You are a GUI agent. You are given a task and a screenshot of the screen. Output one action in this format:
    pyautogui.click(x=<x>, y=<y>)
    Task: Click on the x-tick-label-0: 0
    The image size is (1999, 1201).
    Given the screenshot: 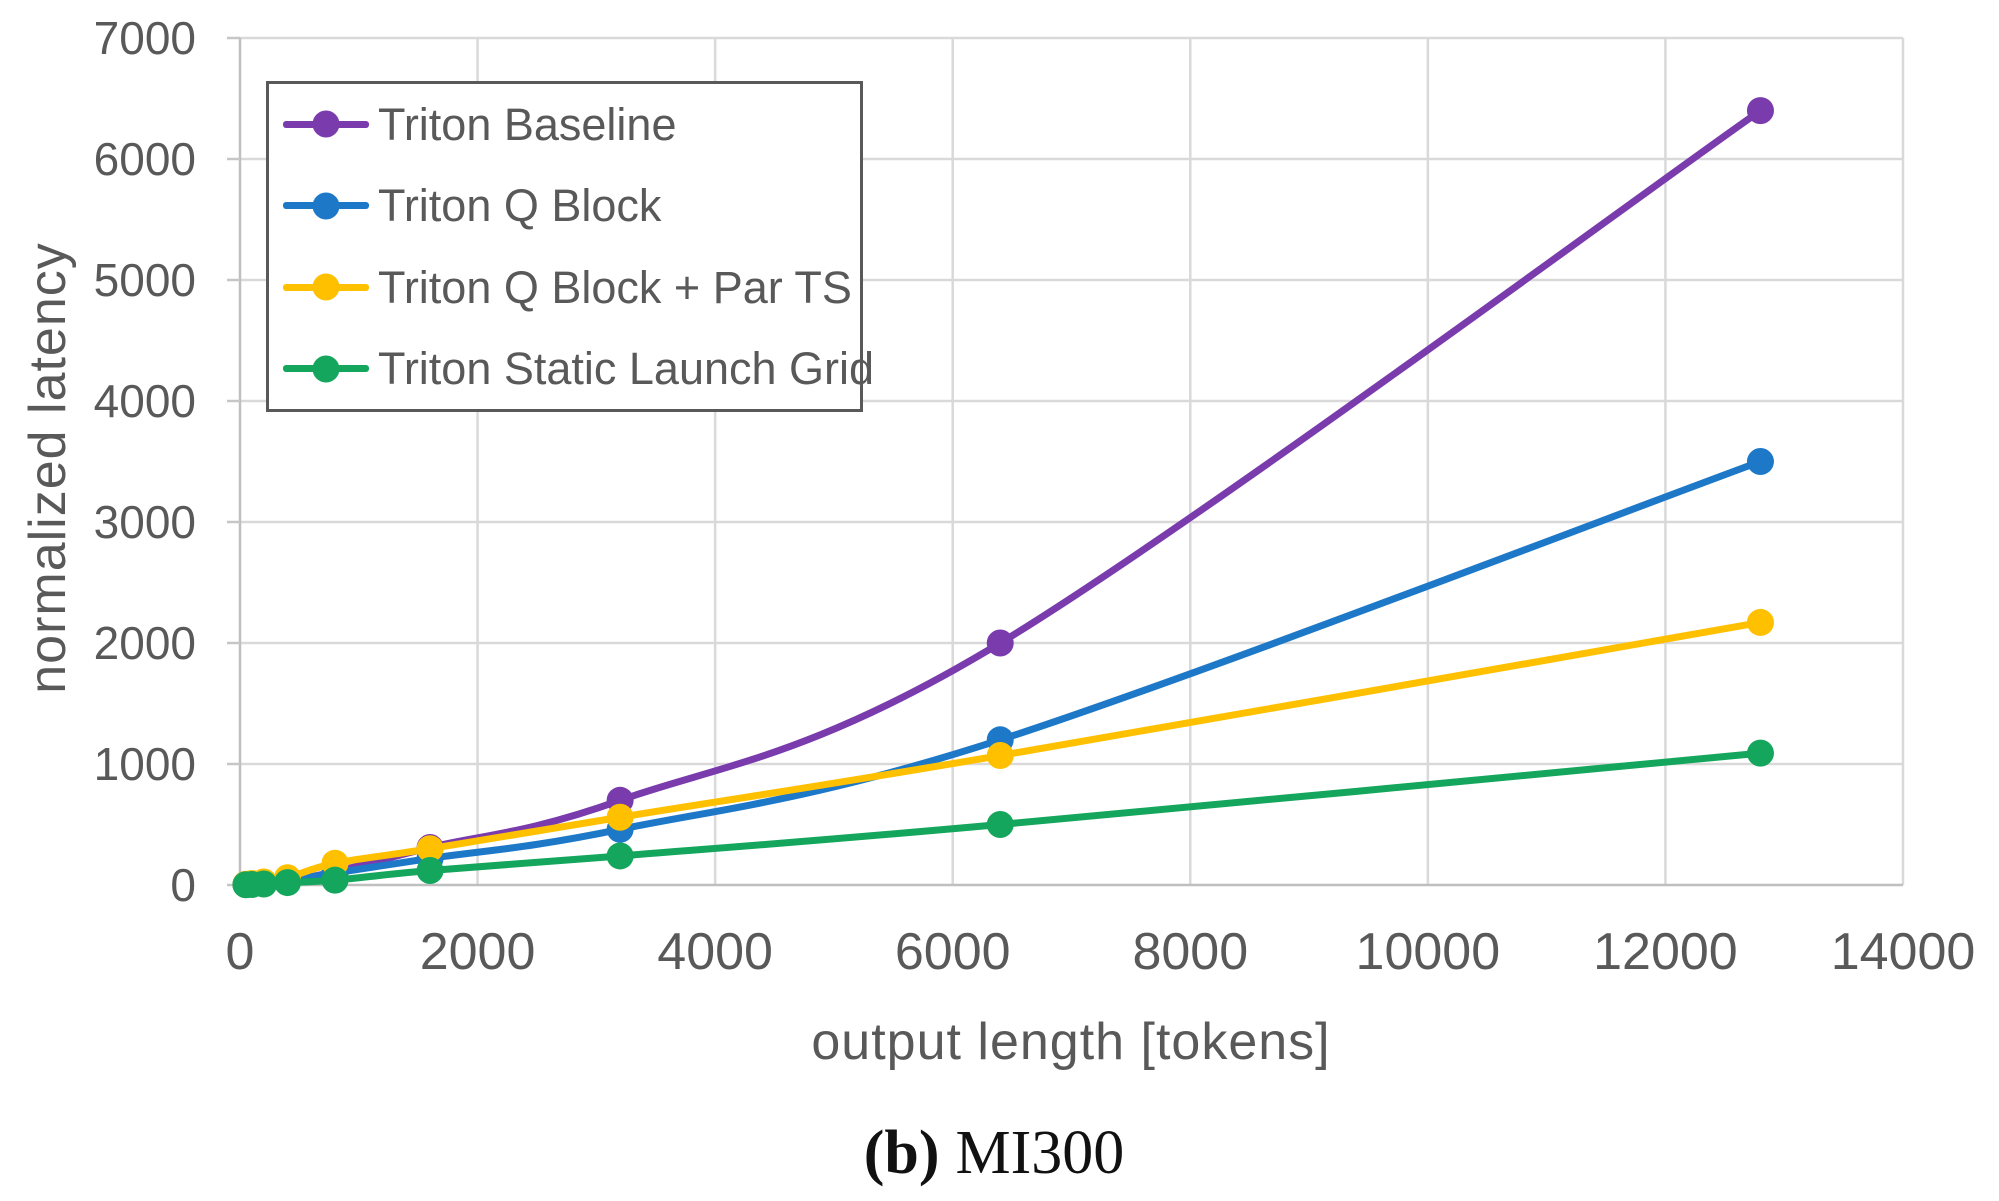 What is the action you would take?
    pyautogui.click(x=240, y=952)
    